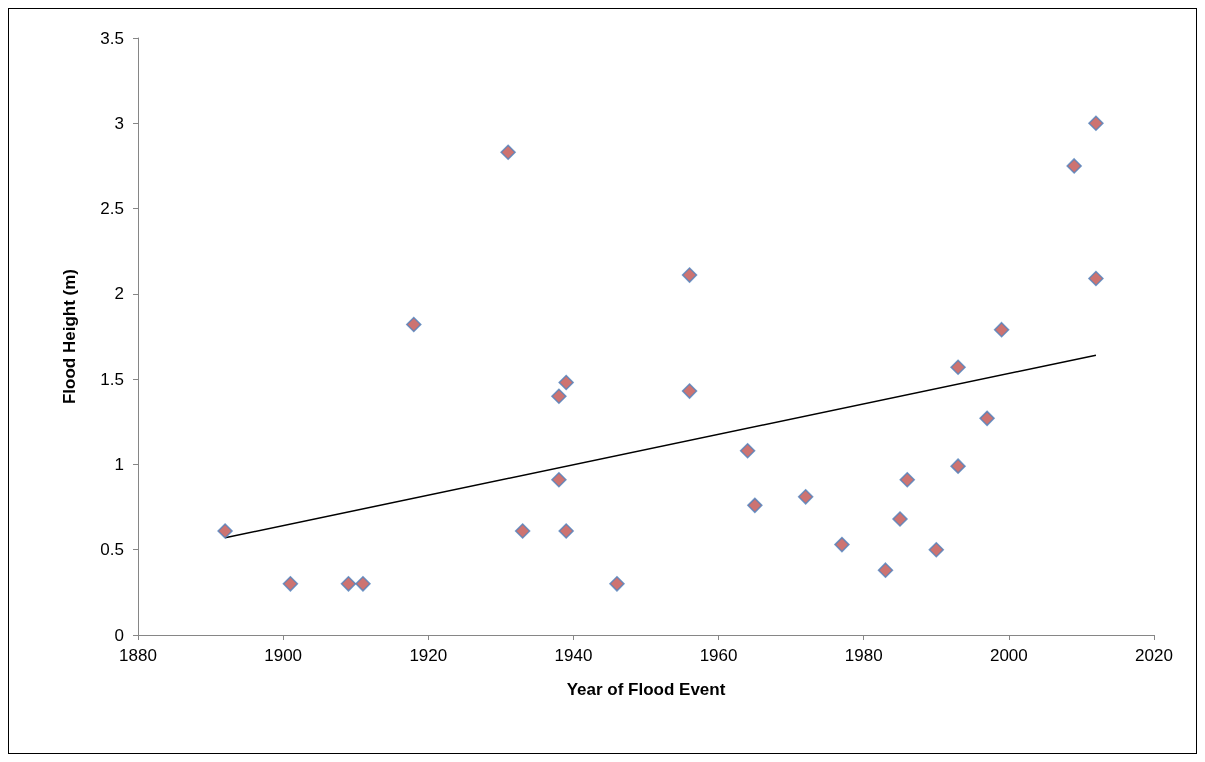 Image resolution: width=1205 pixels, height=762 pixels. Describe the element at coordinates (119, 123) in the screenshot. I see `y-tick-label: 3` at that location.